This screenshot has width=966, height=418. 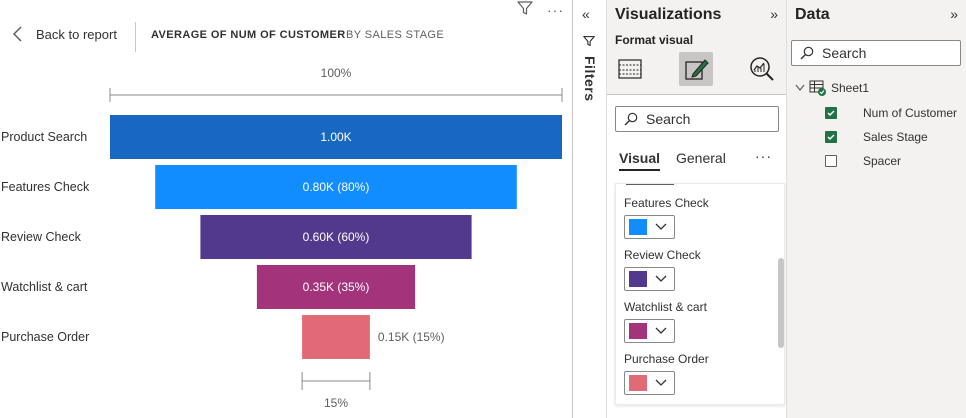 I want to click on tab-visual: Visual, so click(x=639, y=160).